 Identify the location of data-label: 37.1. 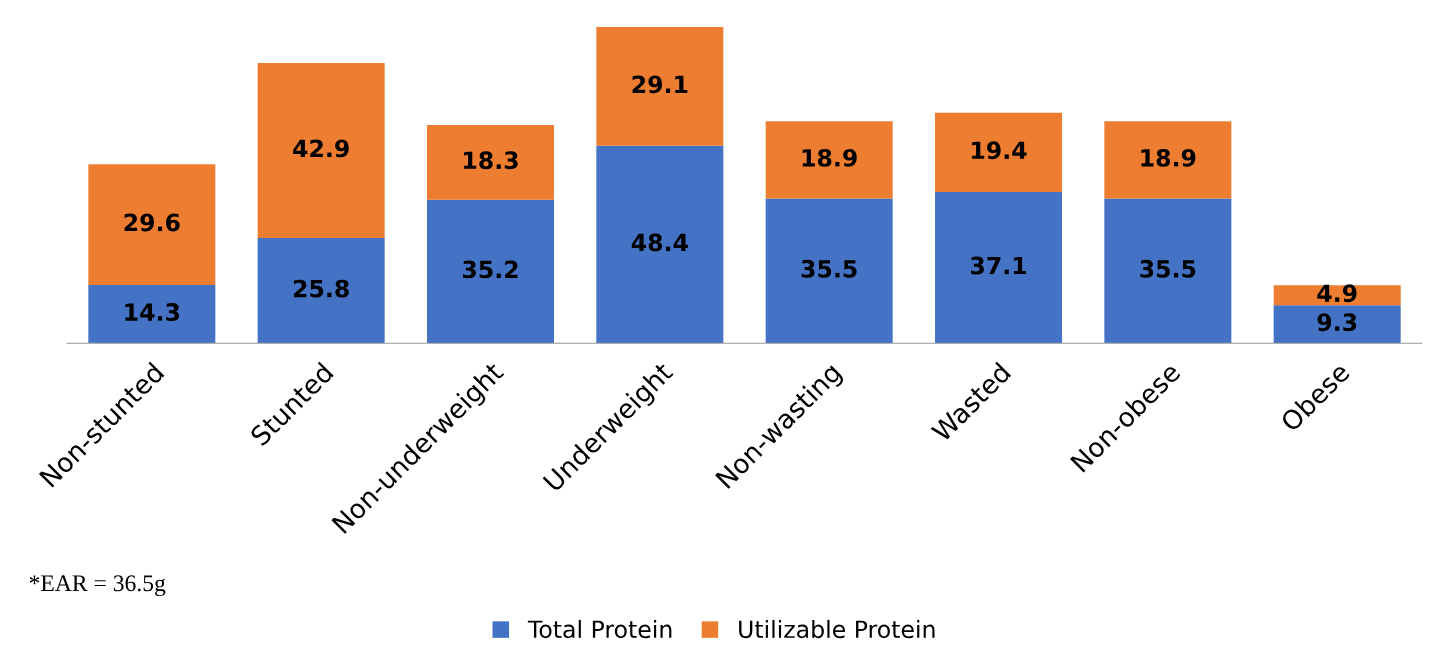
(998, 265).